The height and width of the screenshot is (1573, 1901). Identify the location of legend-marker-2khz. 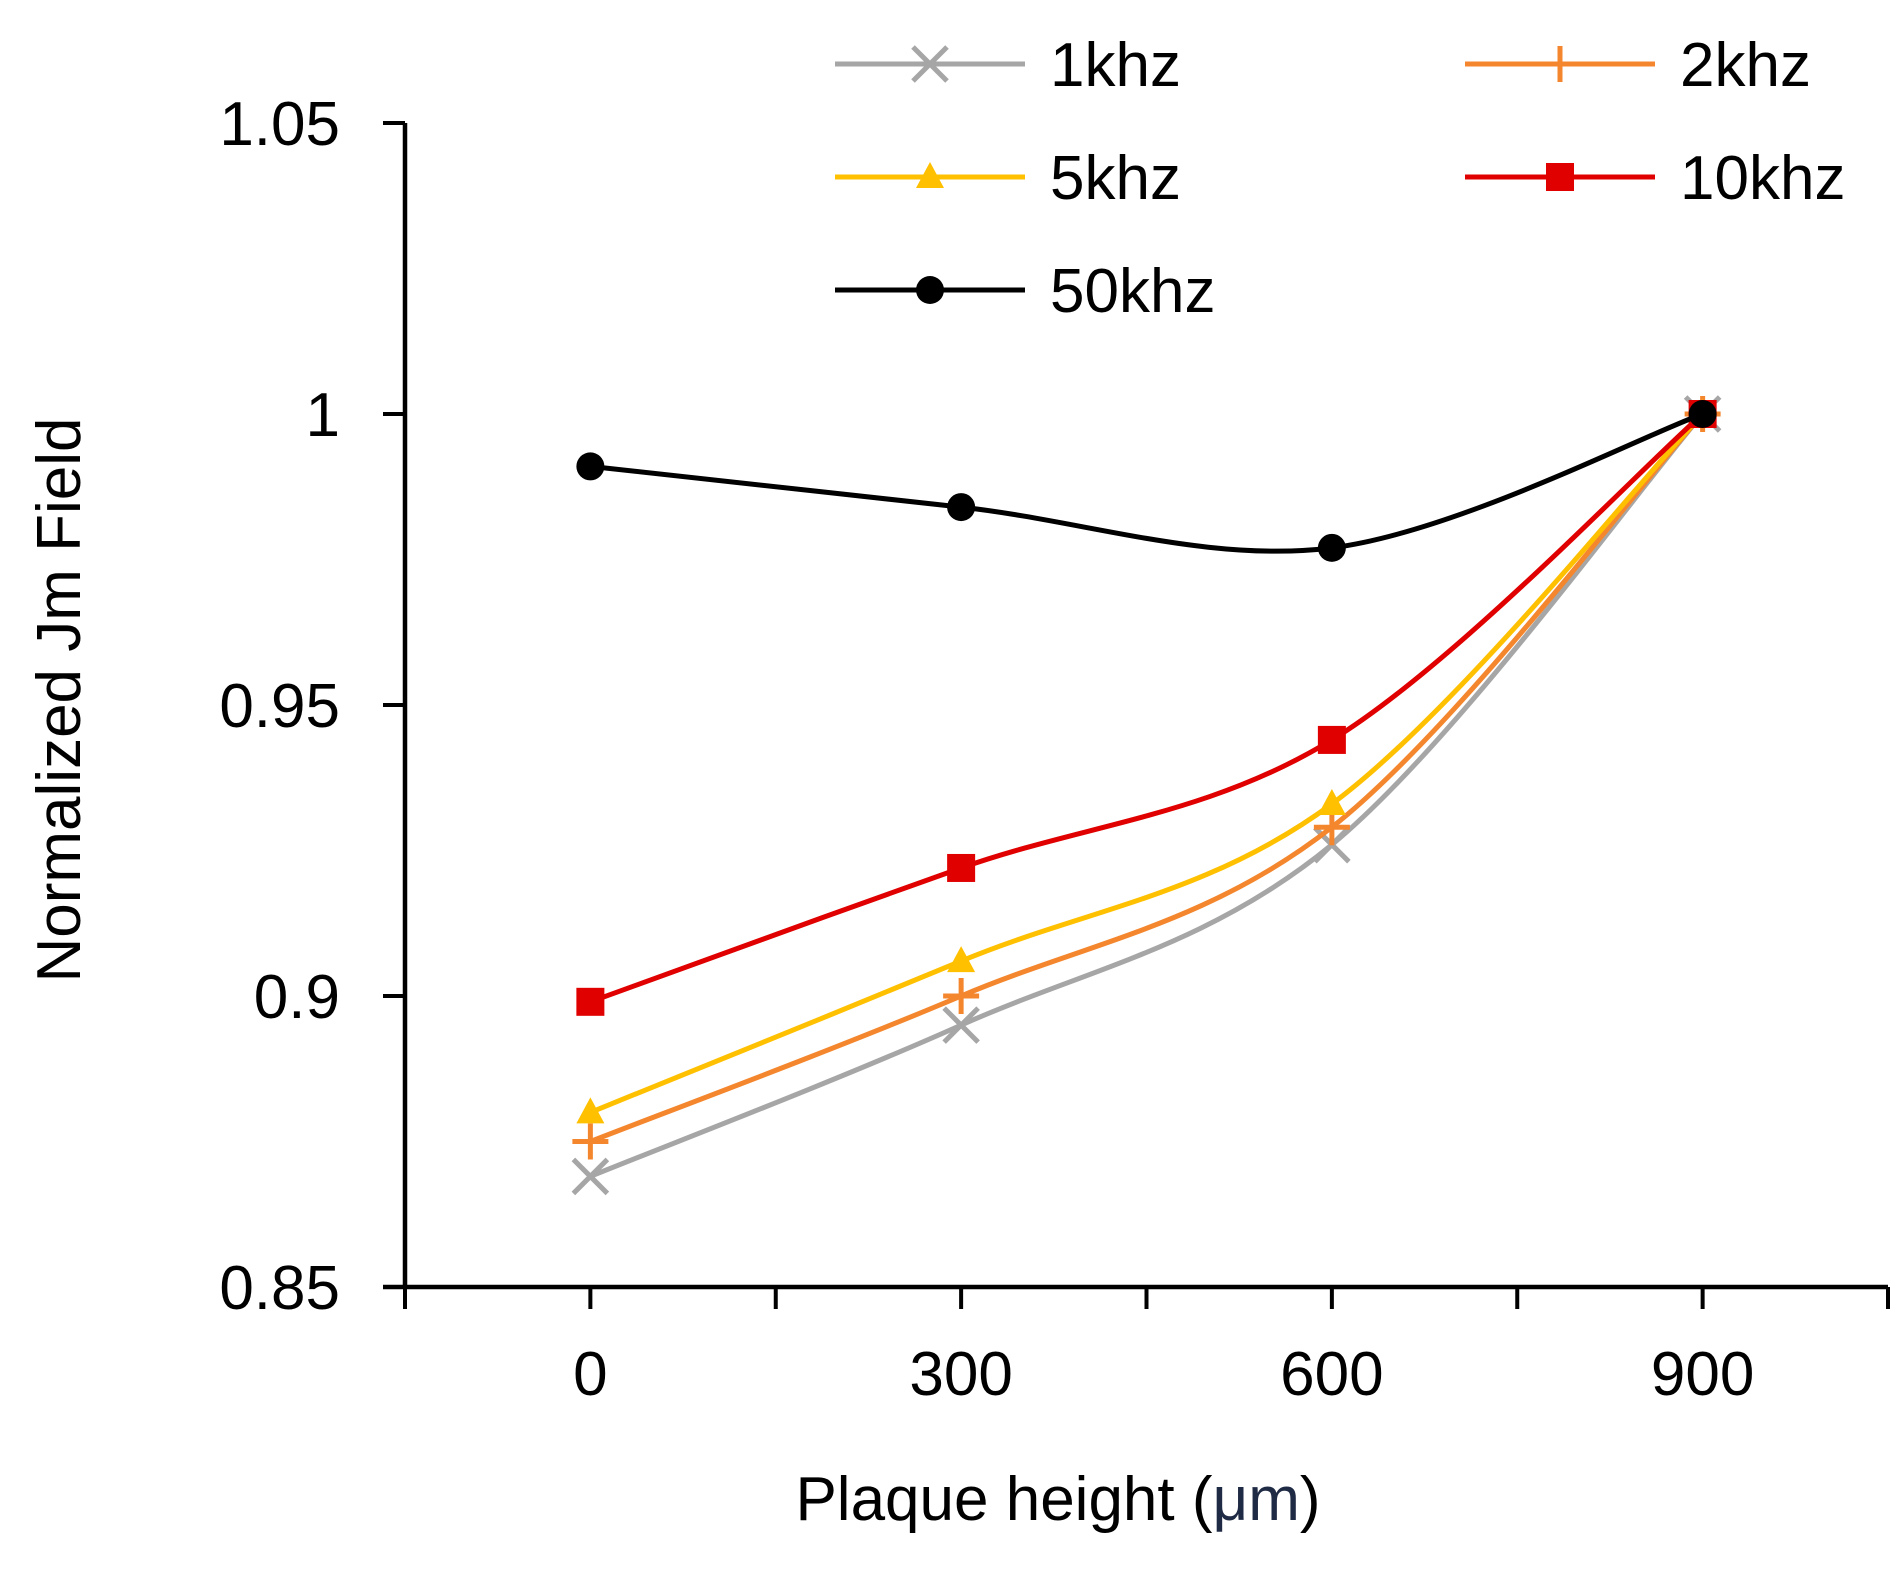
(1560, 64).